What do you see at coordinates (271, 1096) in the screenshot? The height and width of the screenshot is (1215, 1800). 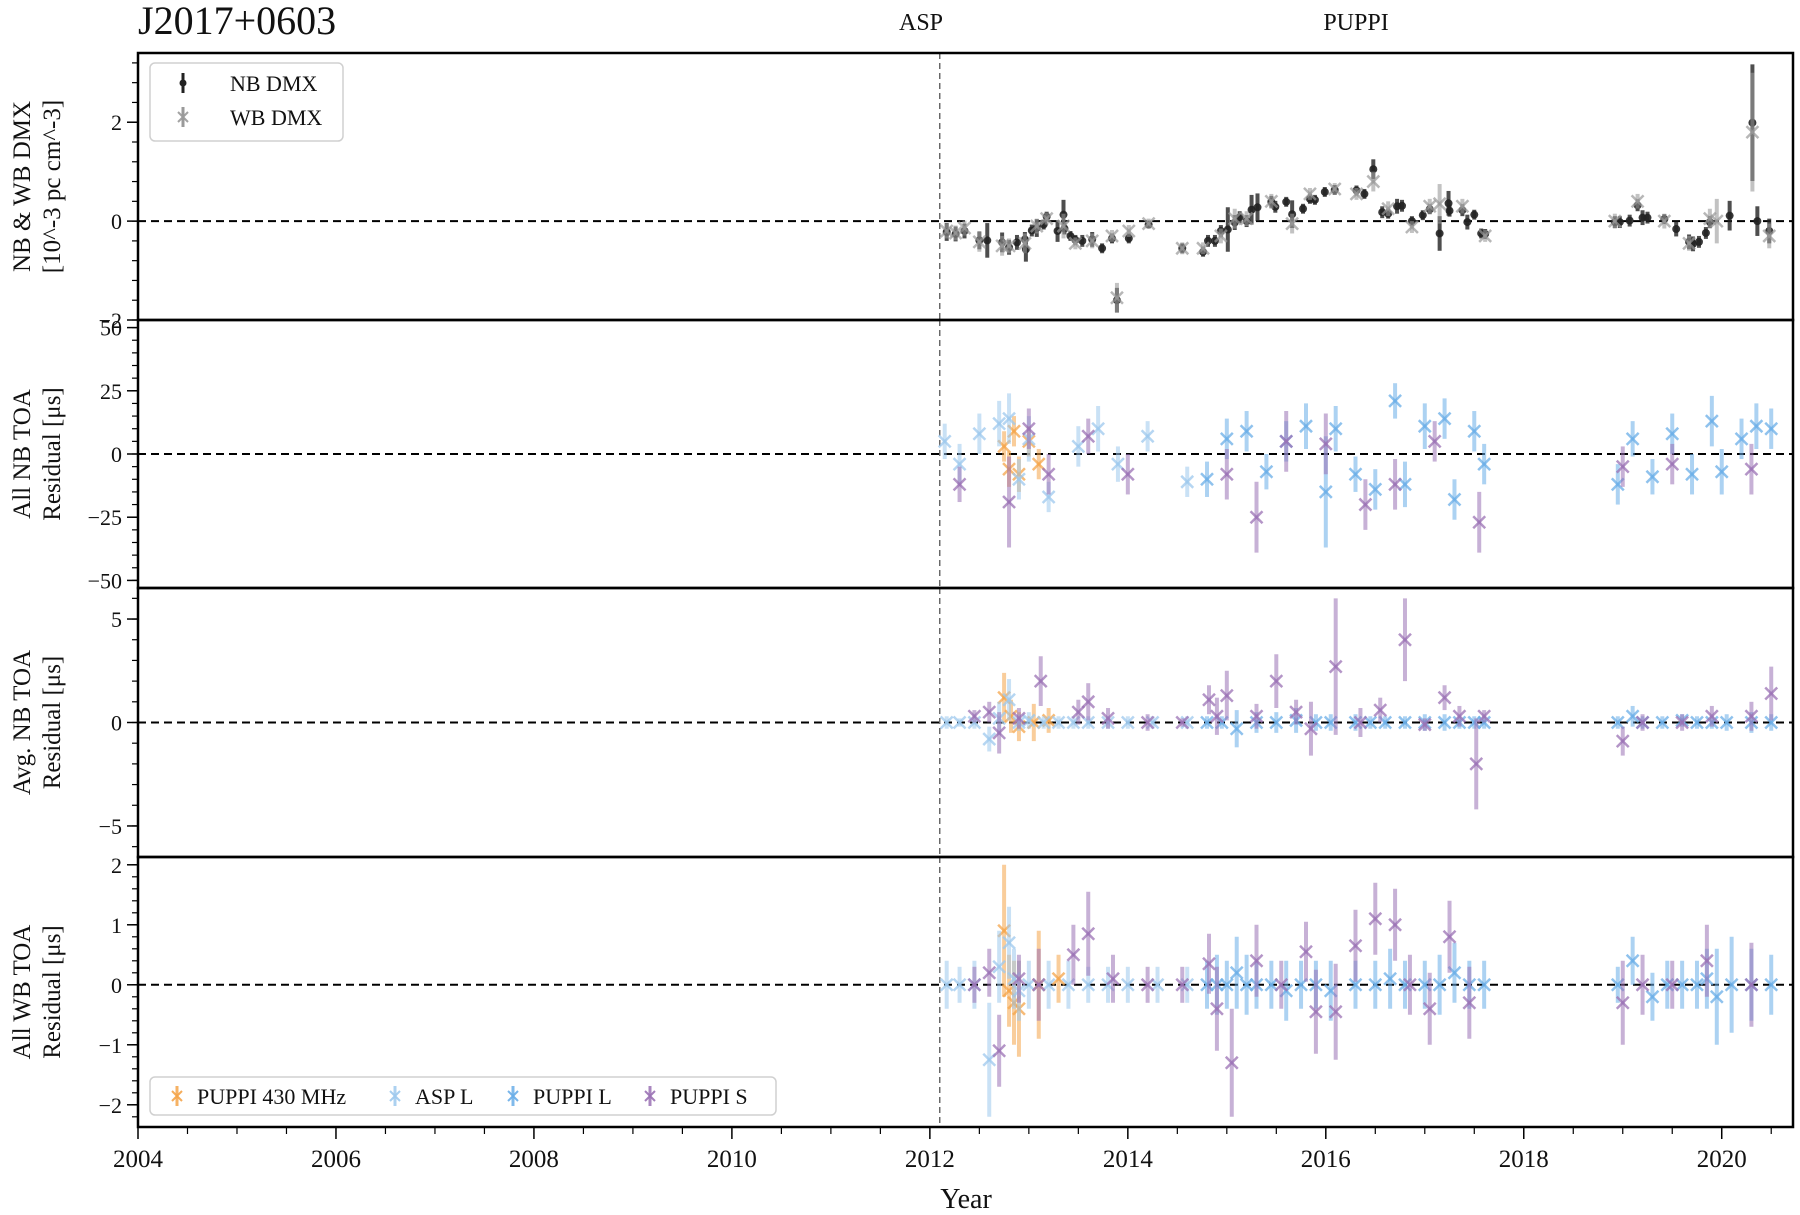 I see `legend-label: PUPPI 430 MHz` at bounding box center [271, 1096].